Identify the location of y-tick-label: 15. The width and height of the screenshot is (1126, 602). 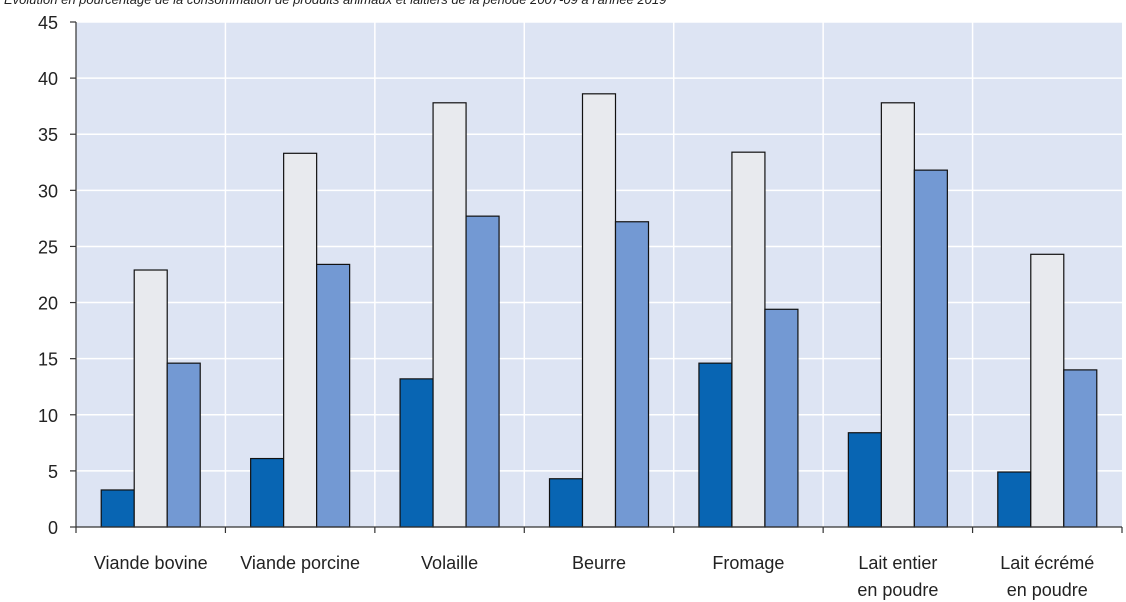
(48, 360).